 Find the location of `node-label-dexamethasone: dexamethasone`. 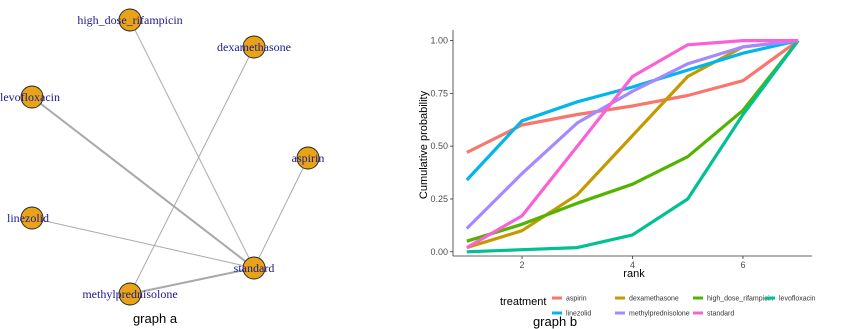

node-label-dexamethasone: dexamethasone is located at coordinates (254, 47).